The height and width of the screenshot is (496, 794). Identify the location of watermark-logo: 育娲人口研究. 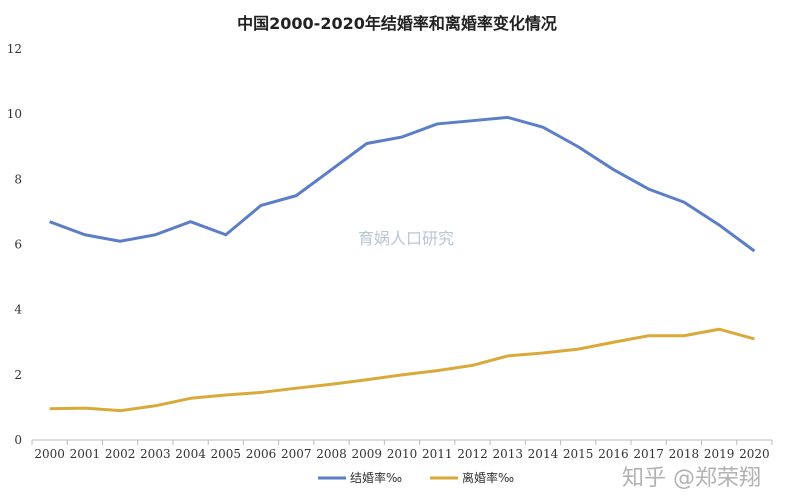
(406, 237).